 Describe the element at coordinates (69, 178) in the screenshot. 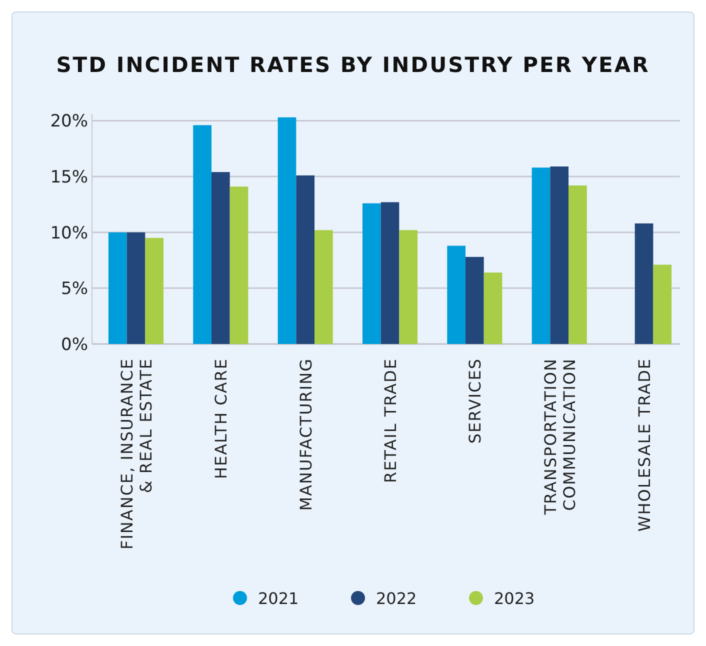

I see `y-tick-label: 15%` at that location.